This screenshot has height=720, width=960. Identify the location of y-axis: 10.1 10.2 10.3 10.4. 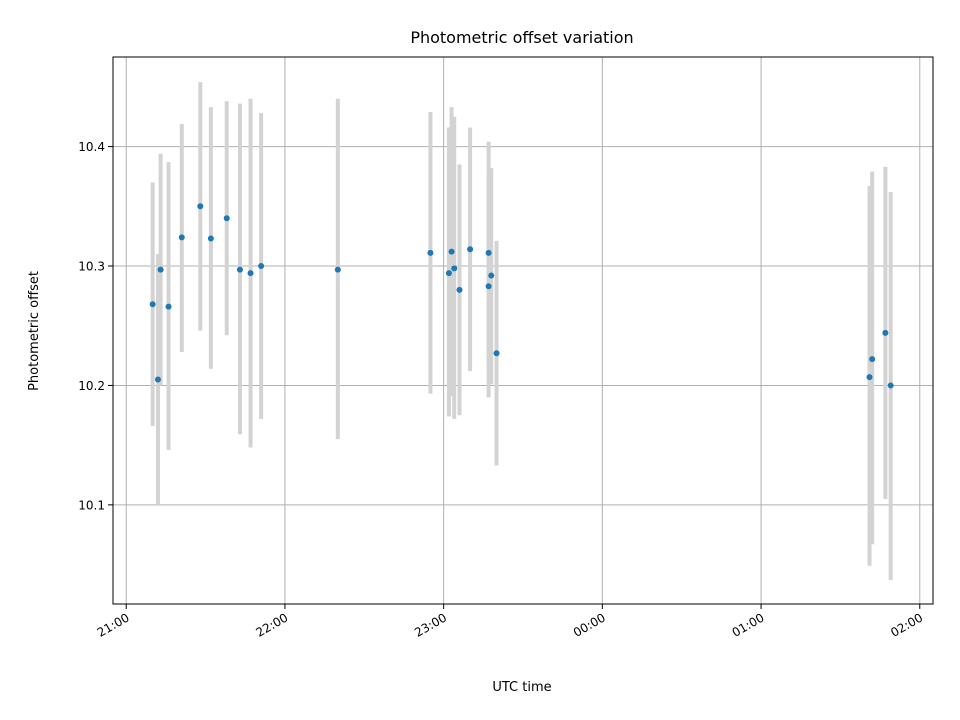
(95, 326).